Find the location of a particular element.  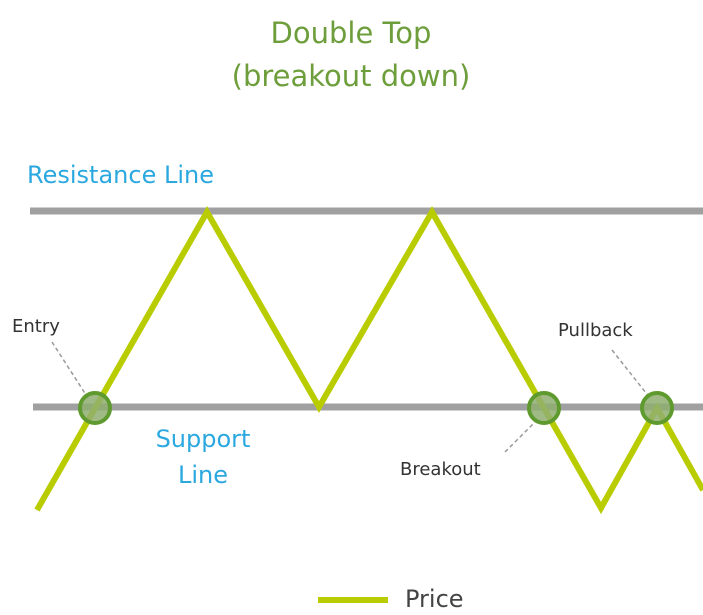

subtitle: (breakout down) is located at coordinates (351, 76).